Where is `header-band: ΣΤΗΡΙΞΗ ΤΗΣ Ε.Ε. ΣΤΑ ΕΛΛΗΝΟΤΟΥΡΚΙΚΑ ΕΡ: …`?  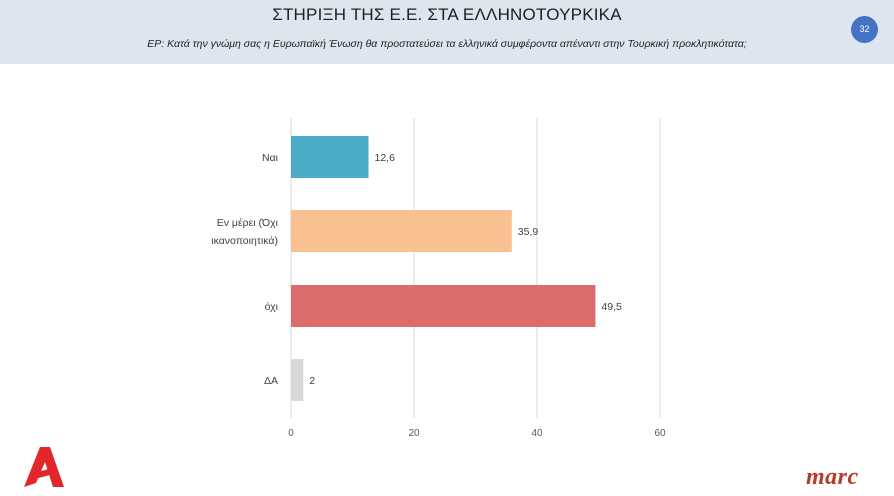 header-band: ΣΤΗΡΙΞΗ ΤΗΣ Ε.Ε. ΣΤΑ ΕΛΛΗΝΟΤΟΥΡΚΙΚΑ ΕΡ: … is located at coordinates (447, 32).